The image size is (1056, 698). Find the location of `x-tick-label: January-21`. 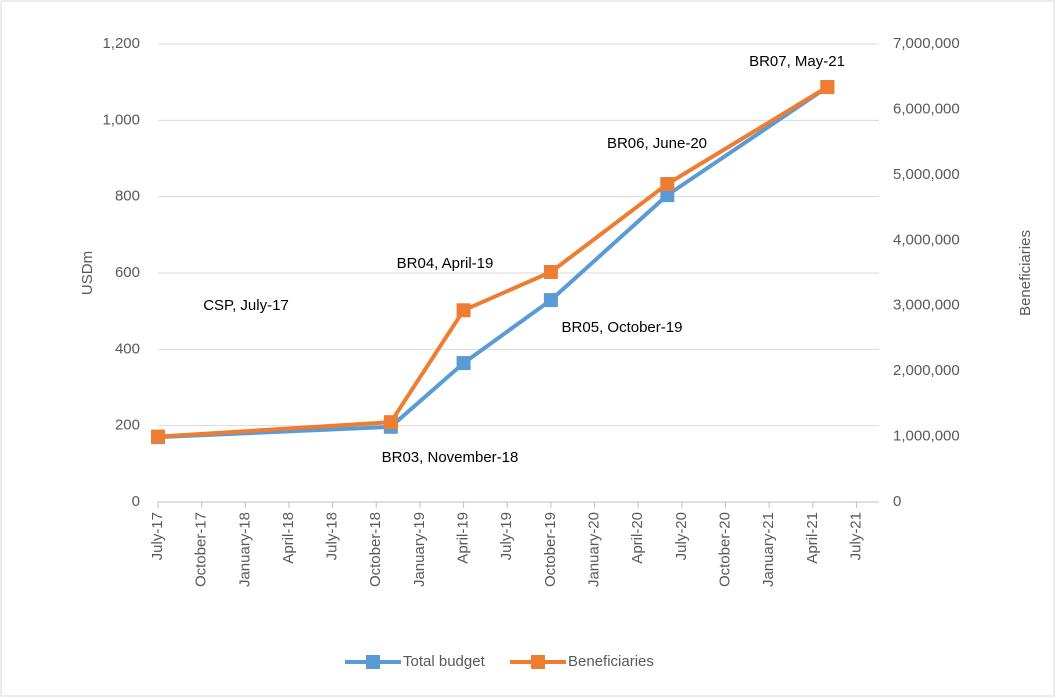

x-tick-label: January-21 is located at coordinates (768, 549).